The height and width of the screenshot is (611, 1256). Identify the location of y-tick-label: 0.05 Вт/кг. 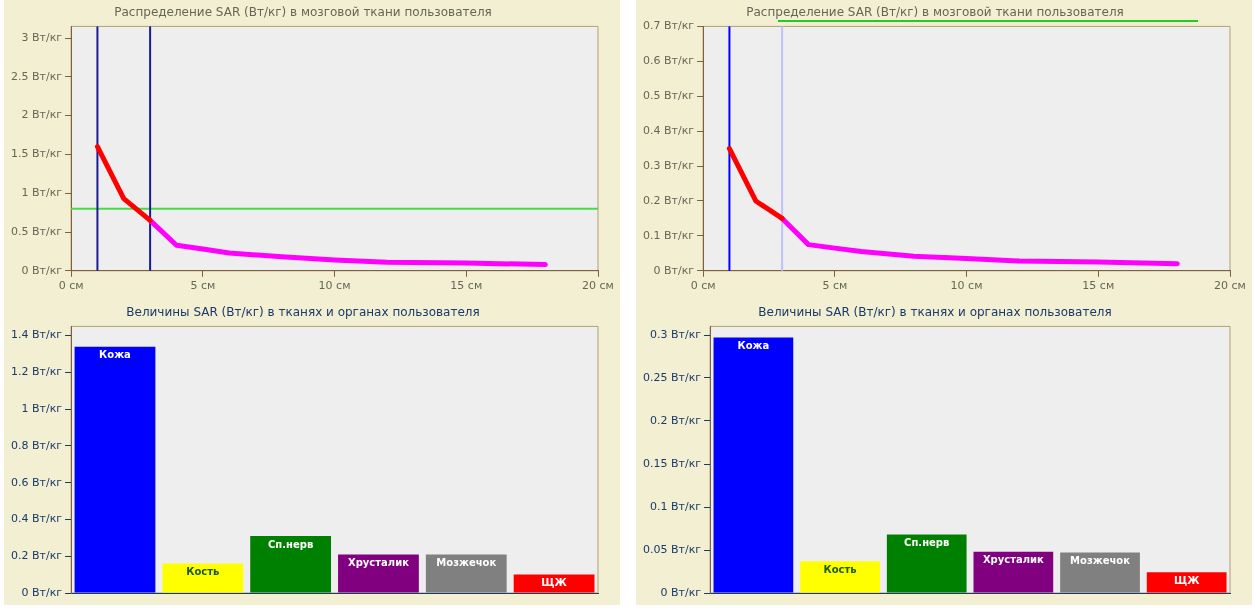
(672, 549).